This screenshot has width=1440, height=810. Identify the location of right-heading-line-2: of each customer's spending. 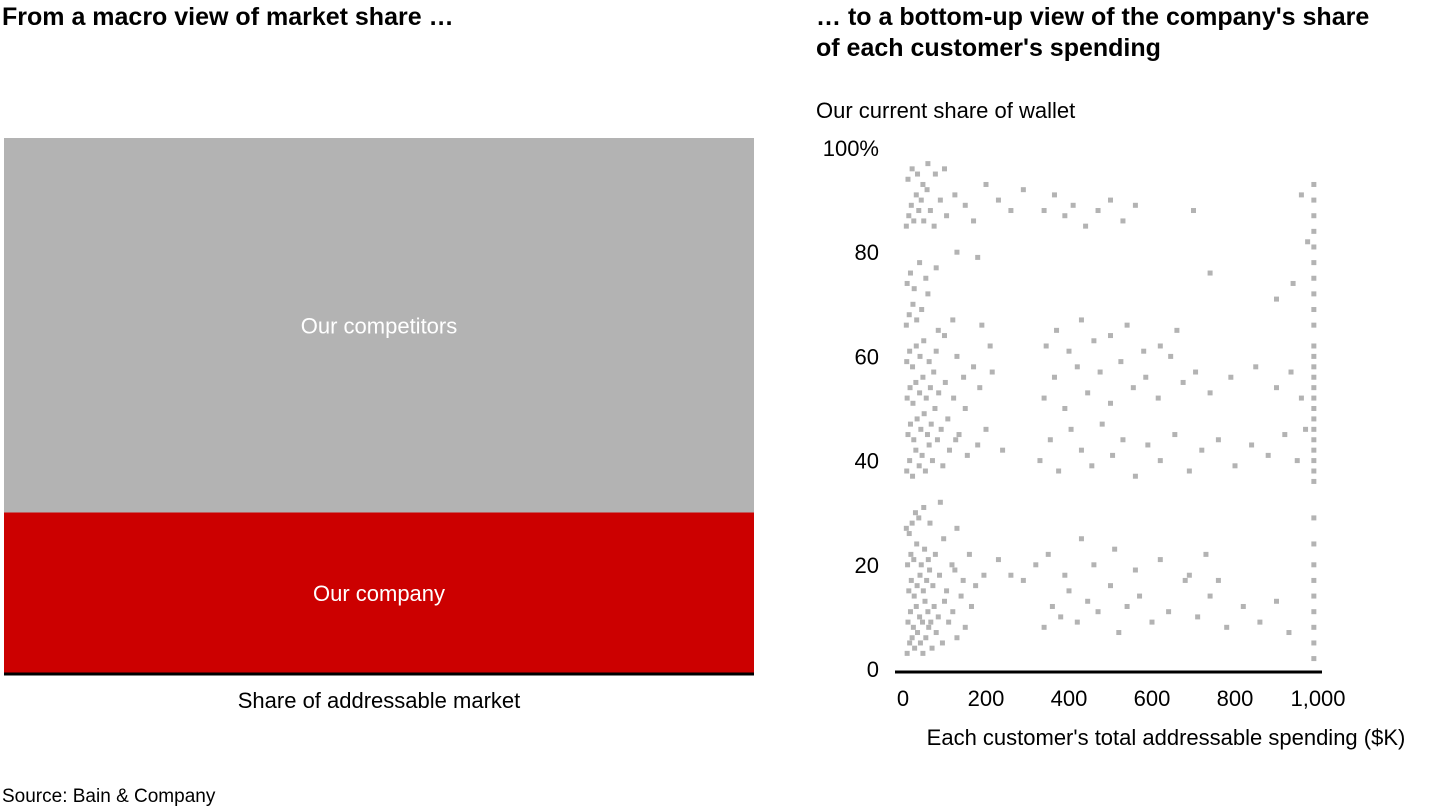
(988, 48).